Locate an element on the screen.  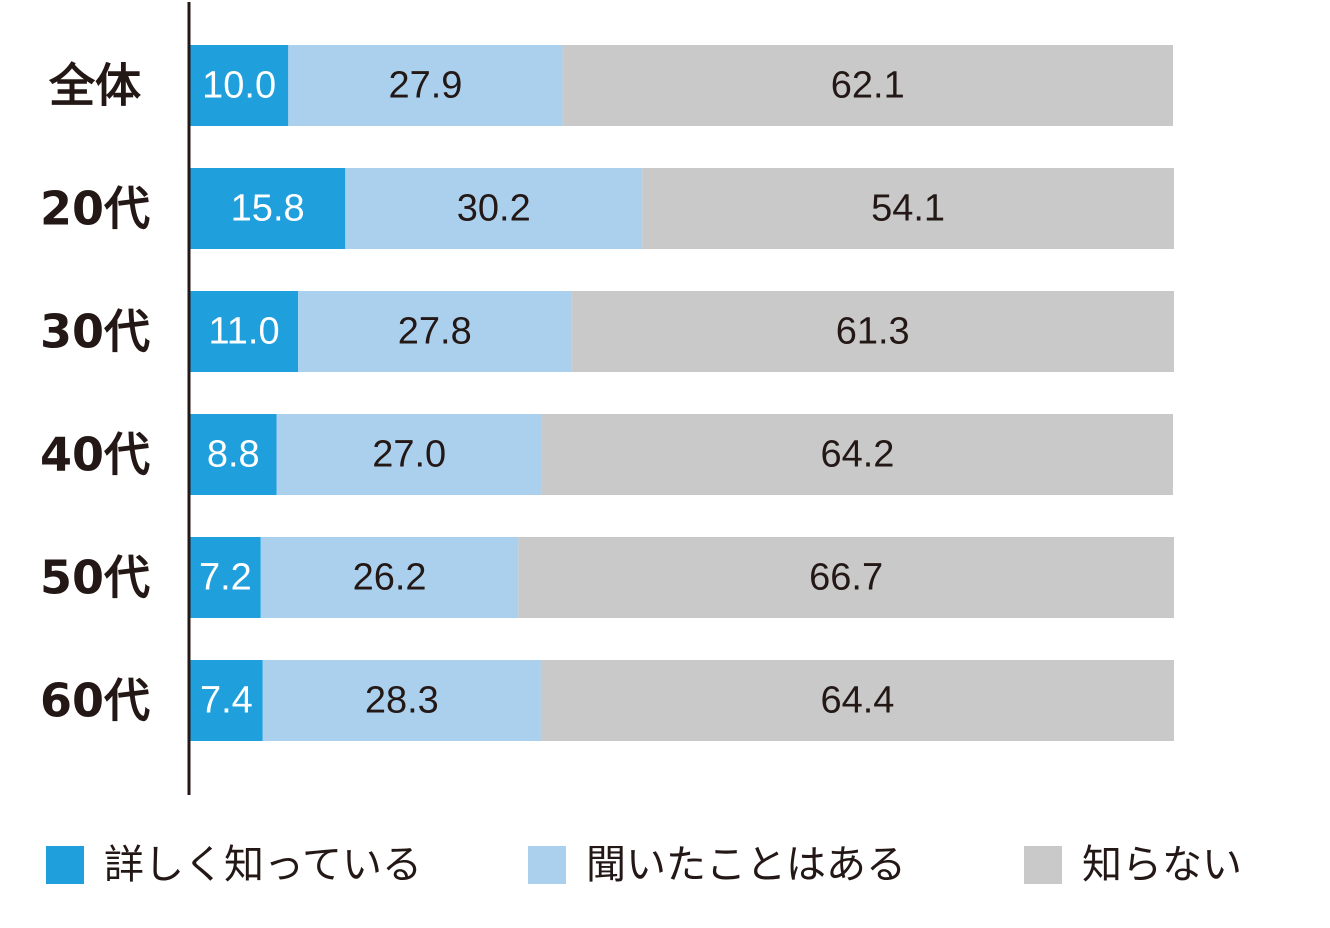
data-label-detailed: 10.0 is located at coordinates (239, 86).